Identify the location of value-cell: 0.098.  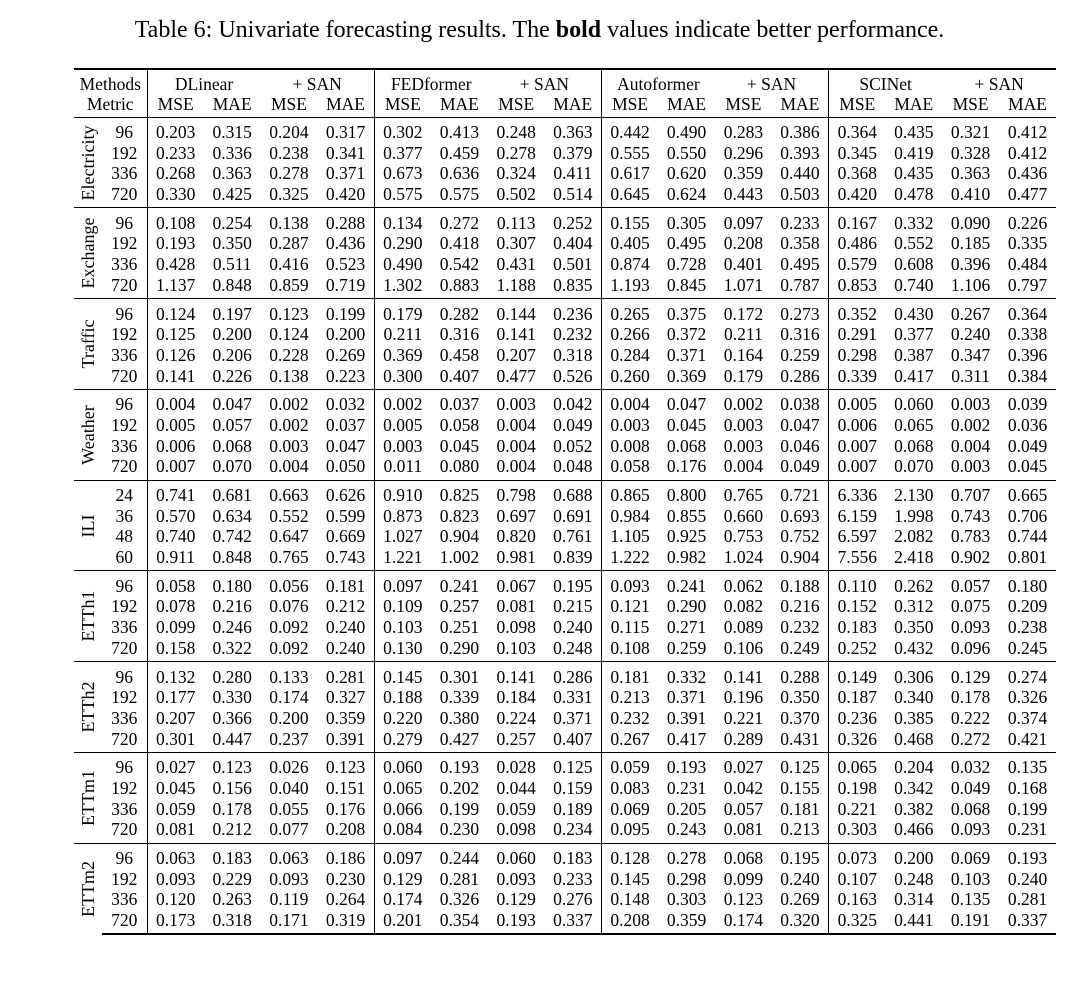
(516, 627).